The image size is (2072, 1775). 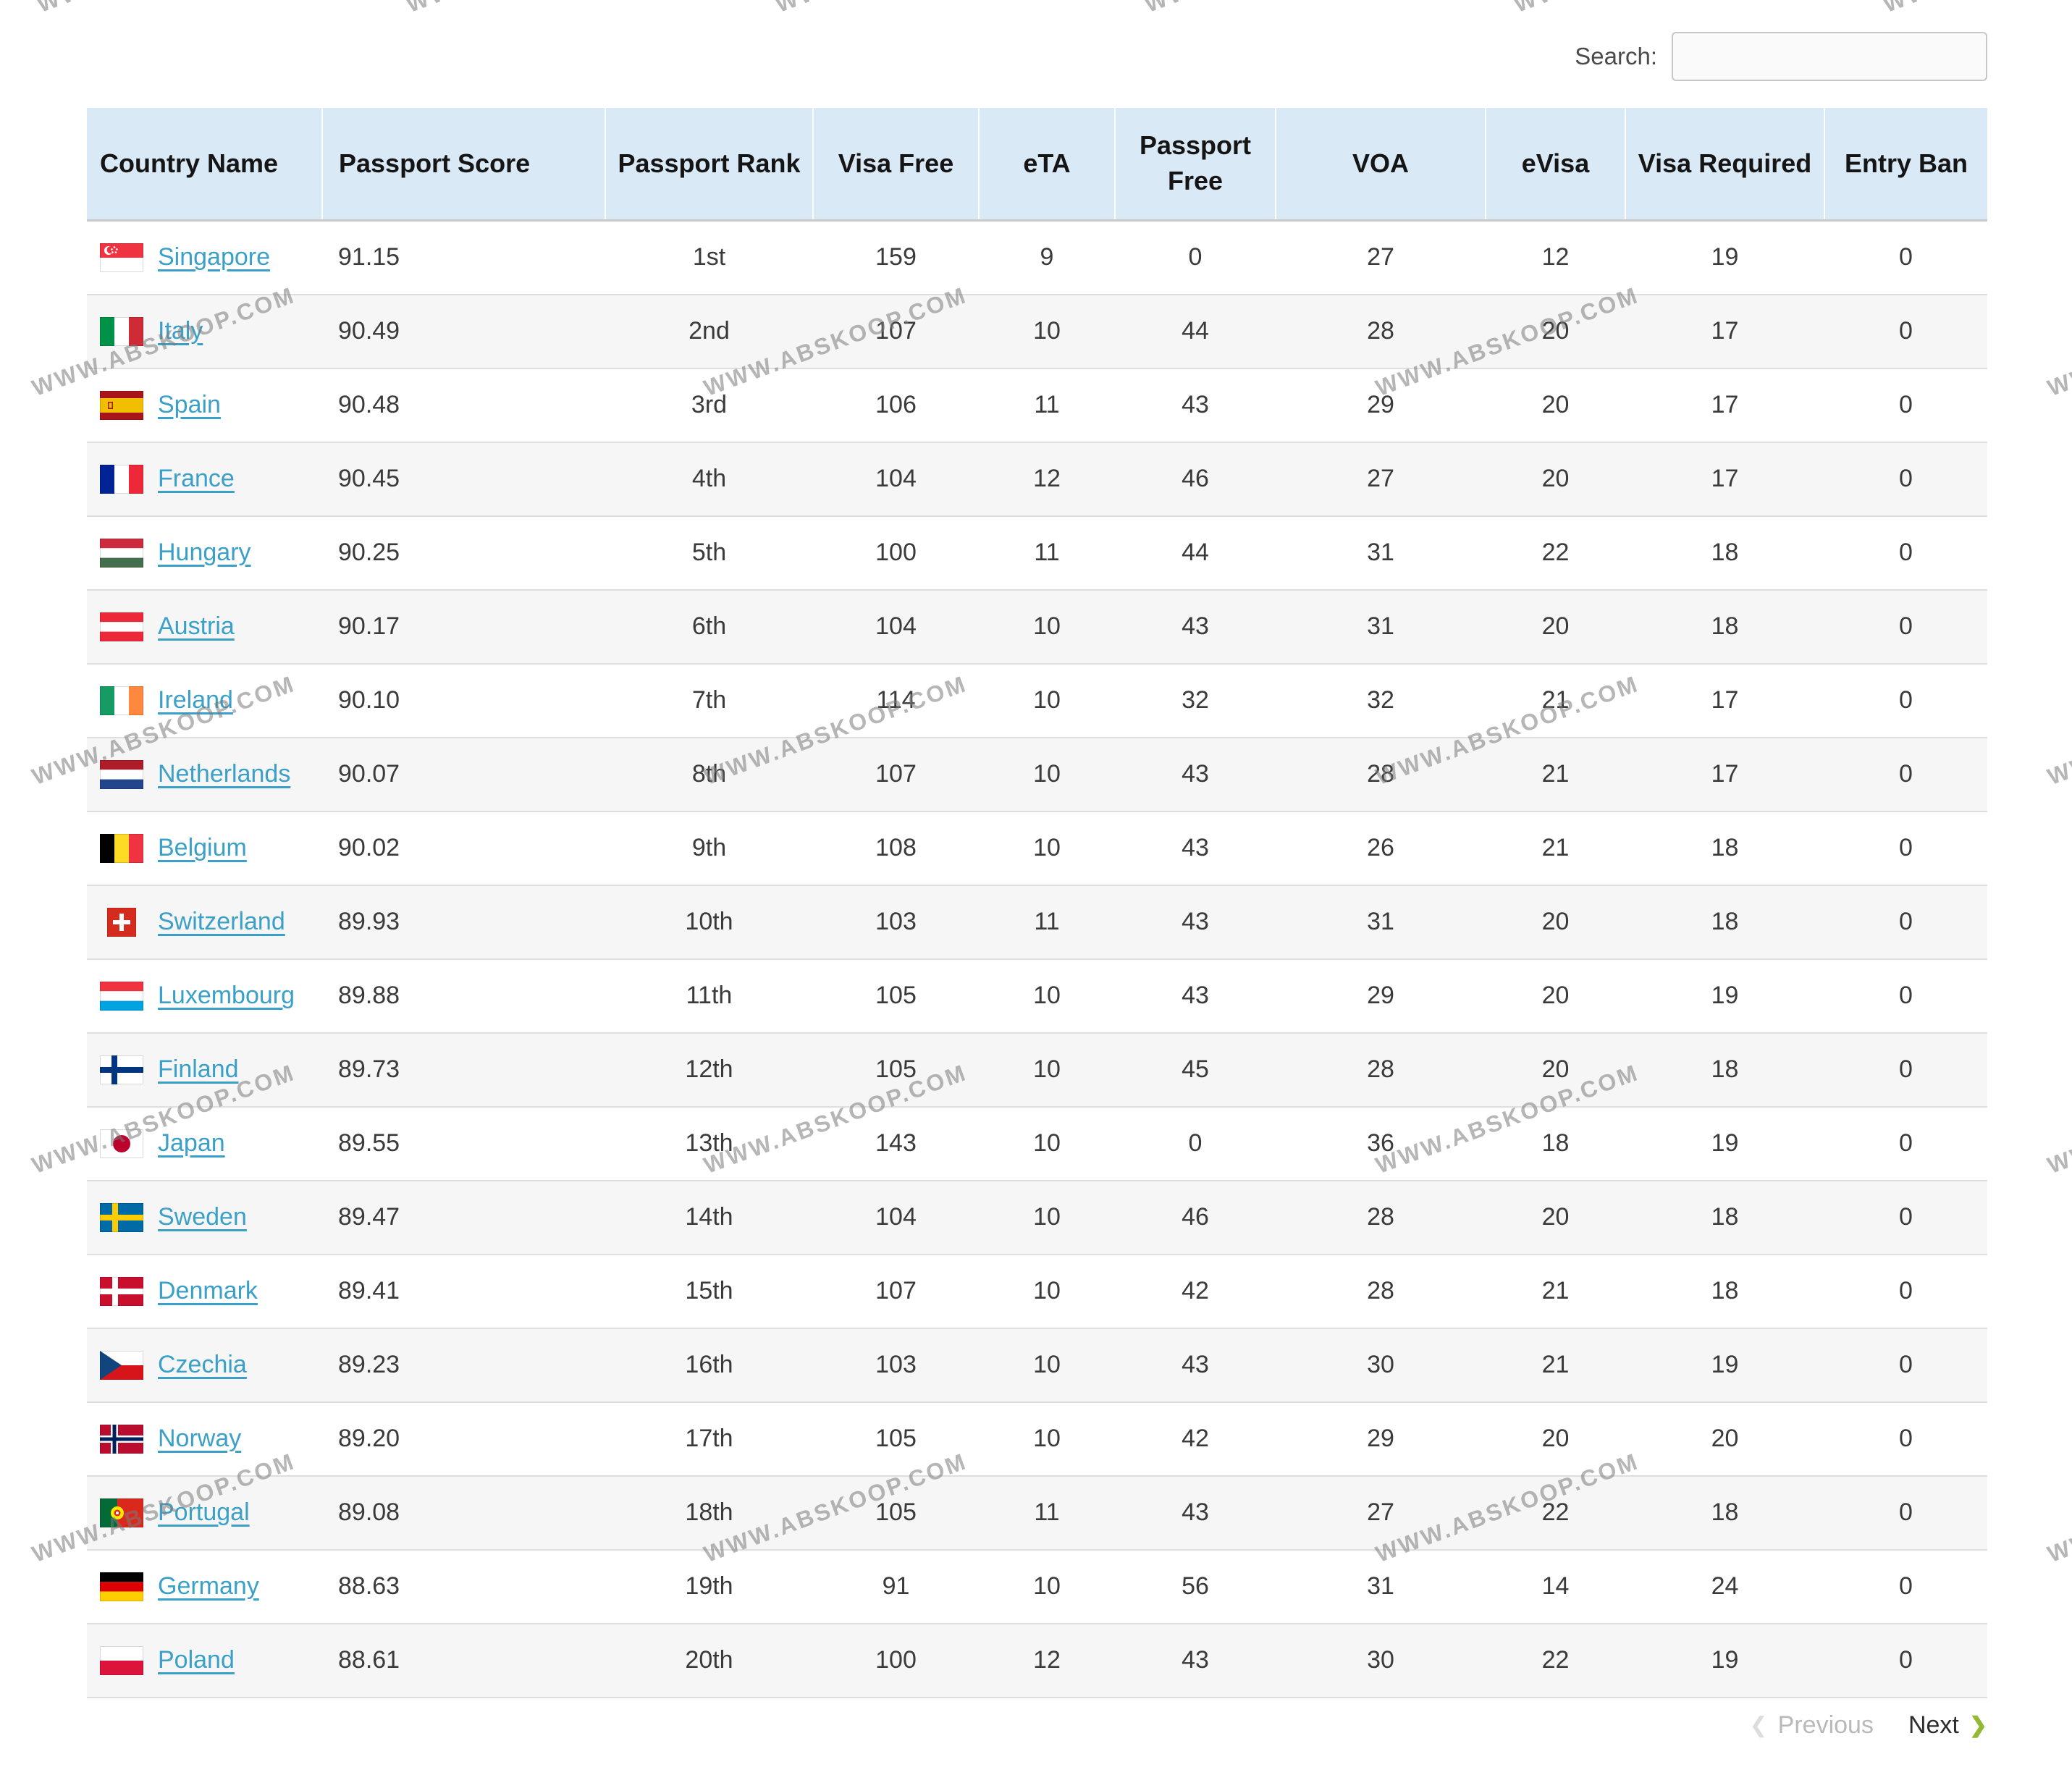 I want to click on country-link: Finland, so click(x=198, y=1069).